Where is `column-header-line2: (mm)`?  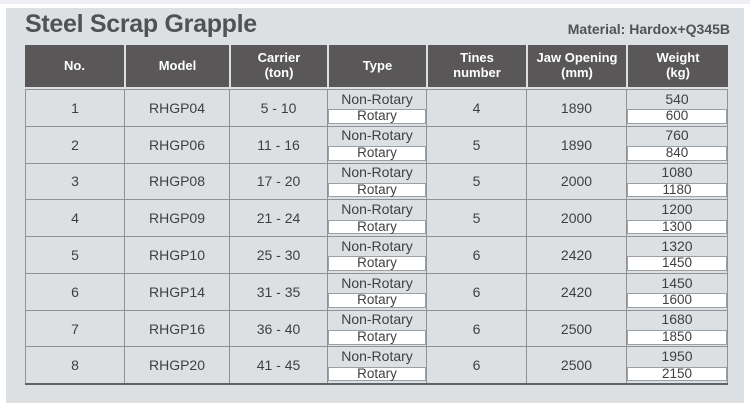
column-header-line2: (mm) is located at coordinates (577, 72).